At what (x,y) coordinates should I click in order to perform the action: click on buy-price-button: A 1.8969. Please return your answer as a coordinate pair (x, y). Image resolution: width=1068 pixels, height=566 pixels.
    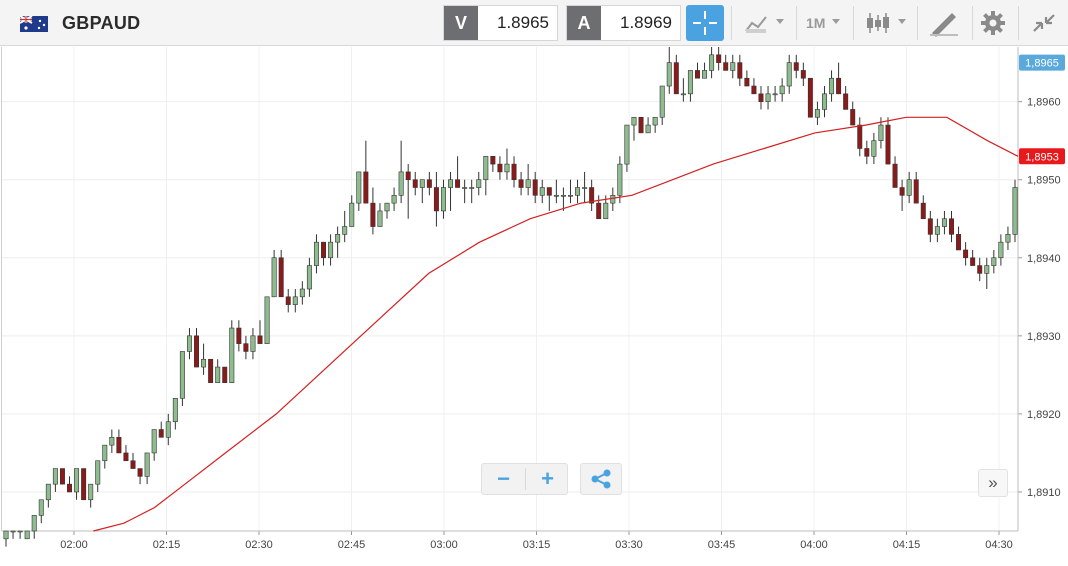
    Looking at the image, I should click on (623, 23).